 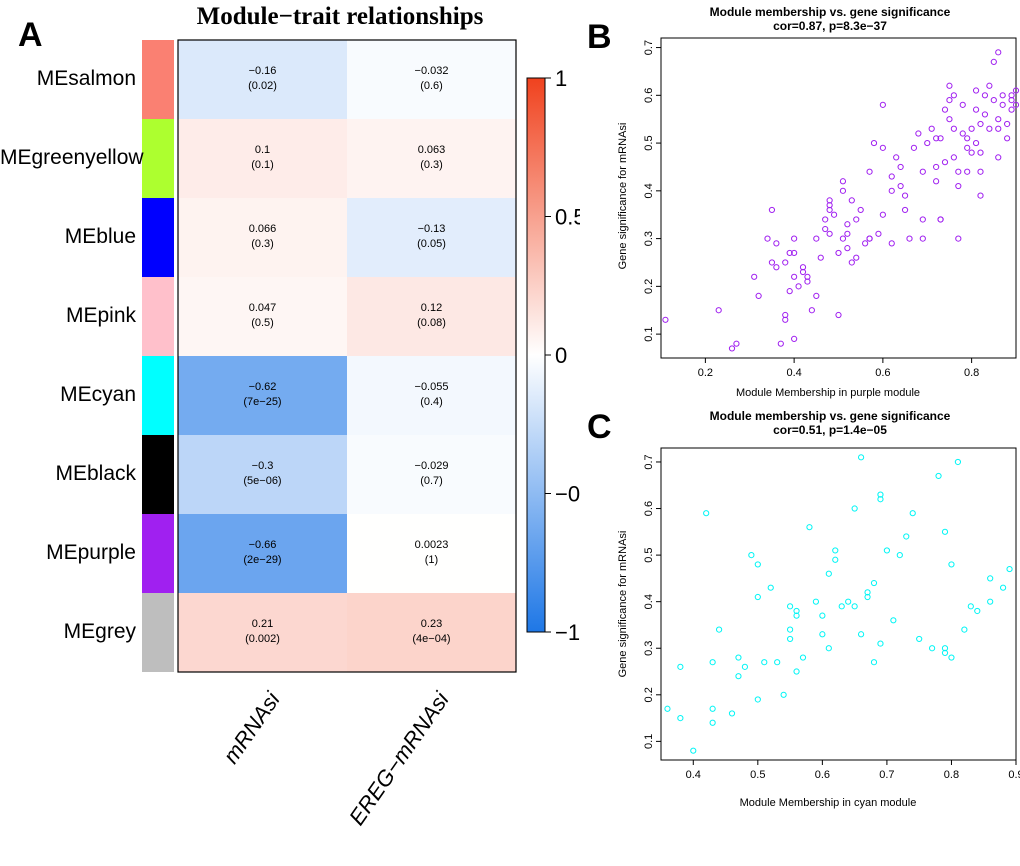 What do you see at coordinates (262, 638) in the screenshot?
I see `cell-pvalue: (0.002)` at bounding box center [262, 638].